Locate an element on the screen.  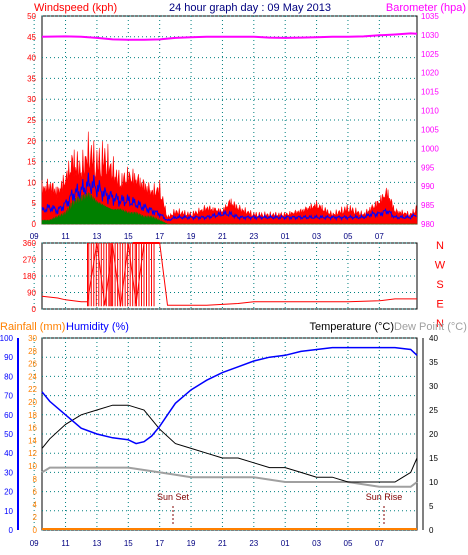
baro-y-tick-label: 995 is located at coordinates (428, 167).